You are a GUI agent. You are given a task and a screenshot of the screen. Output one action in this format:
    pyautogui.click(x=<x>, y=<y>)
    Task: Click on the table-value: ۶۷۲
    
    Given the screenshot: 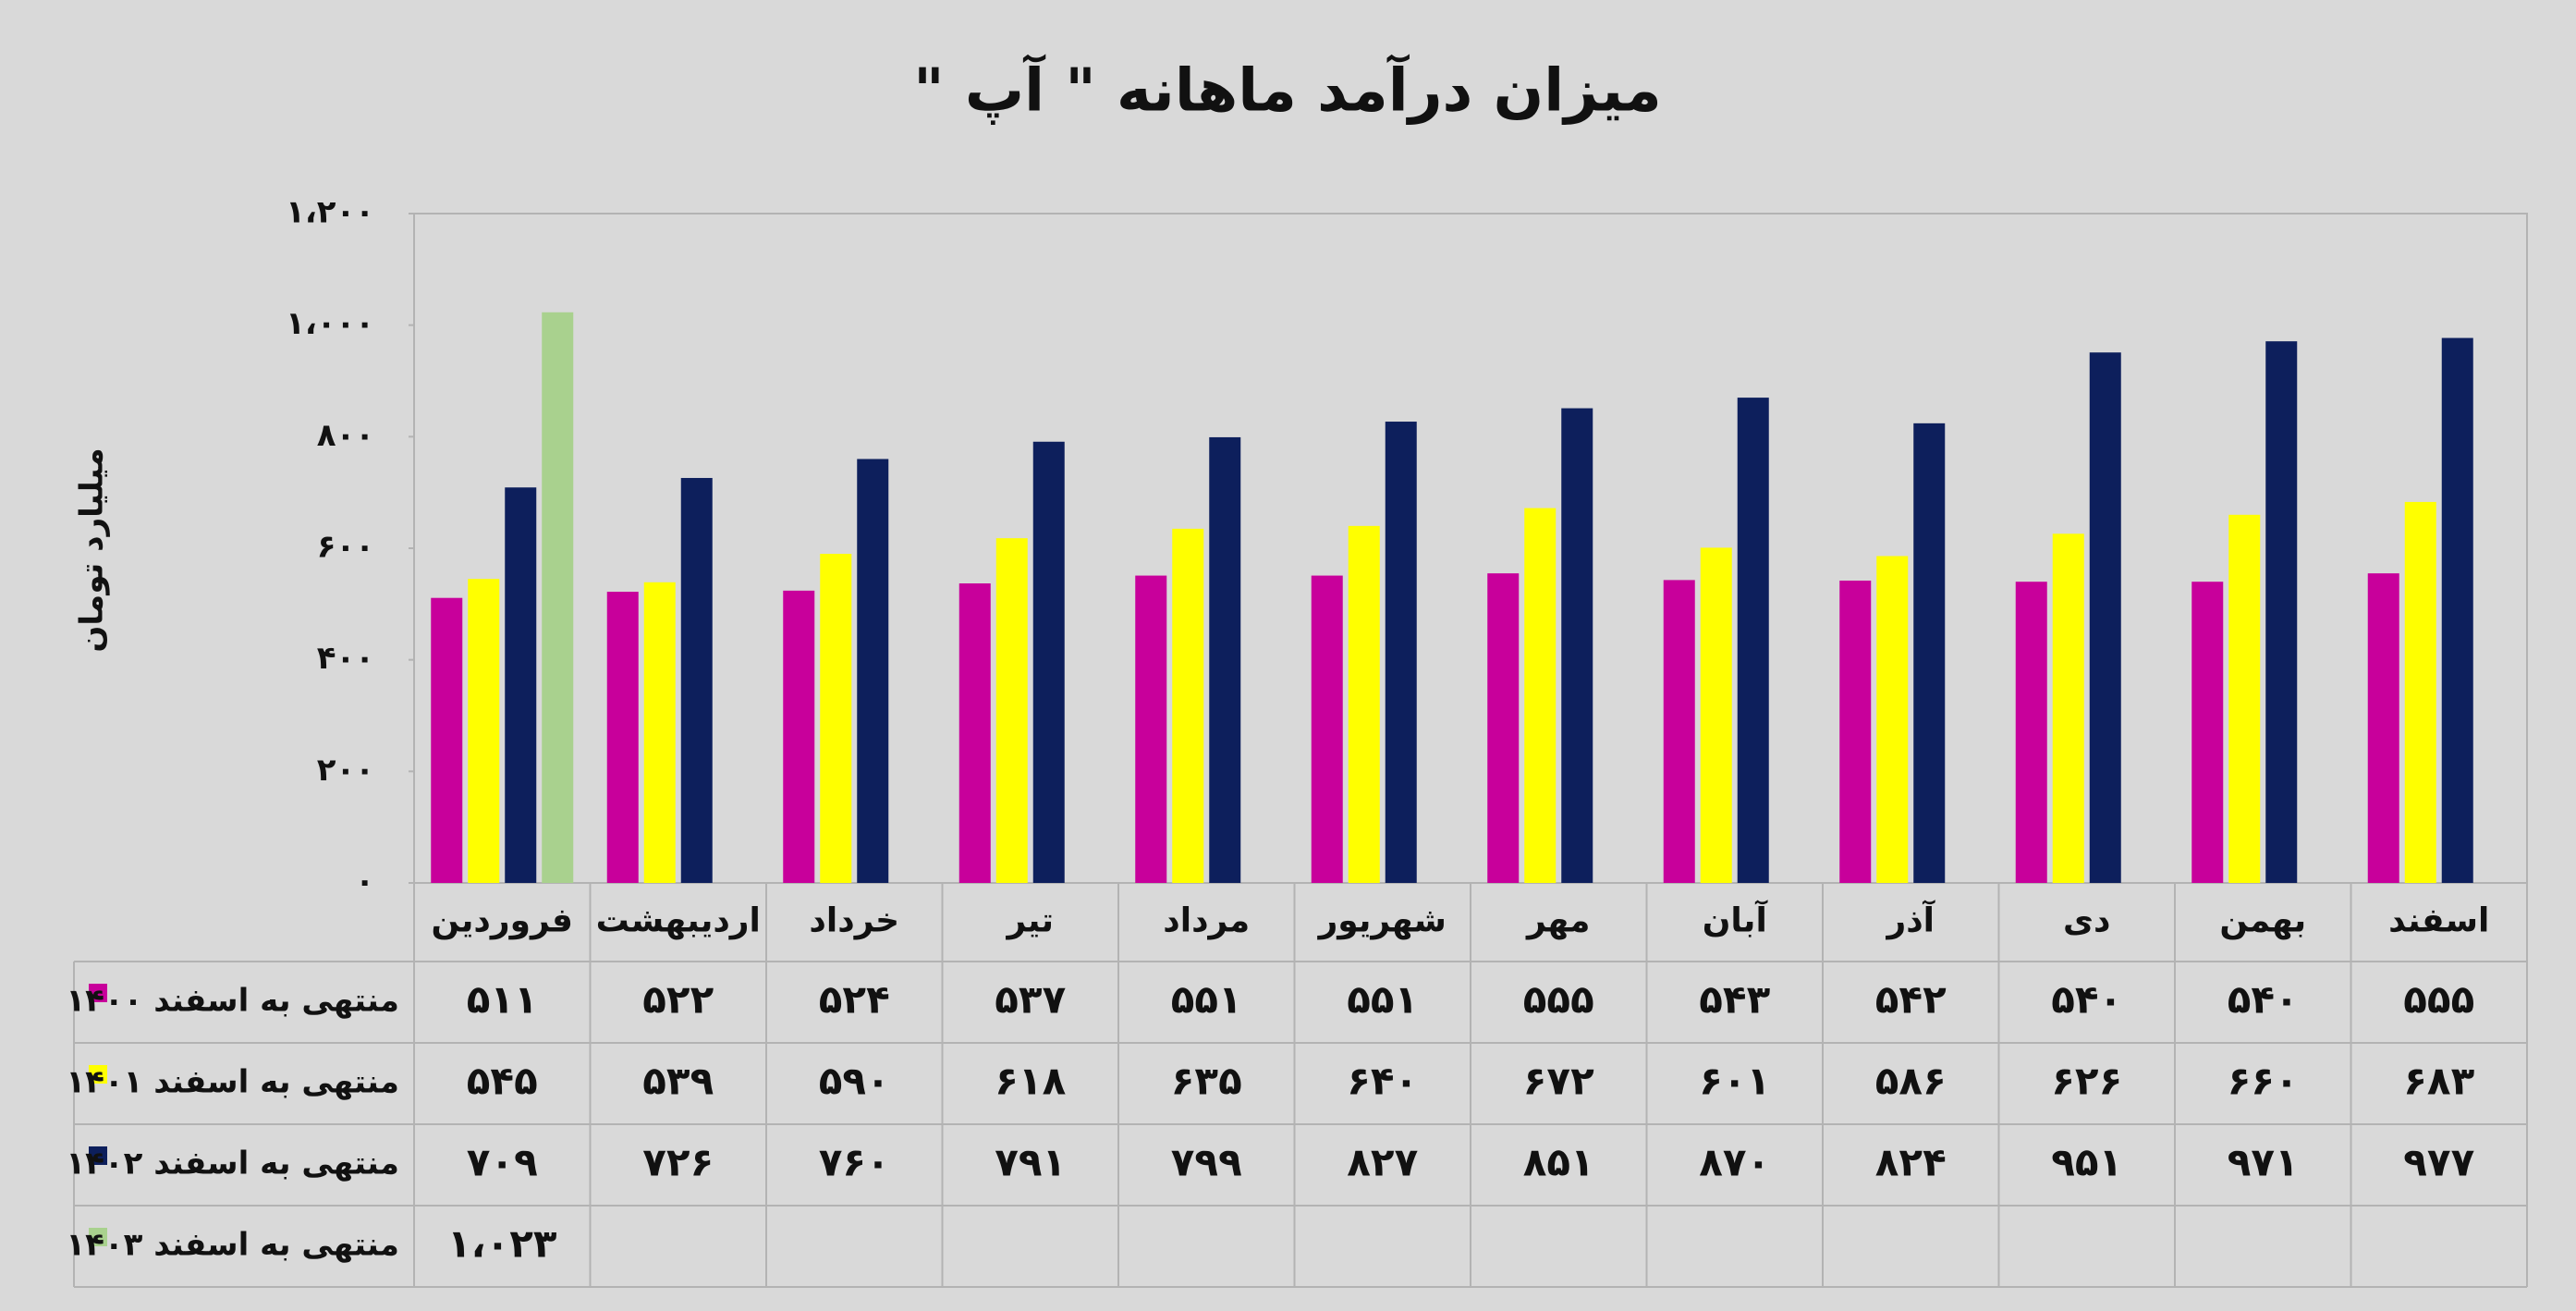 What is the action you would take?
    pyautogui.click(x=1558, y=1081)
    